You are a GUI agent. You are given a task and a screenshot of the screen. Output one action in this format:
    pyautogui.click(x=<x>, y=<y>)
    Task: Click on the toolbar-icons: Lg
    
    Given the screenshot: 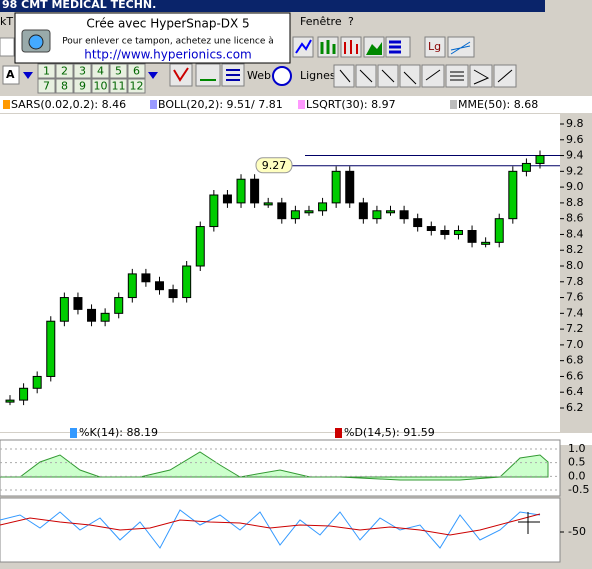 What is the action you would take?
    pyautogui.click(x=383, y=47)
    